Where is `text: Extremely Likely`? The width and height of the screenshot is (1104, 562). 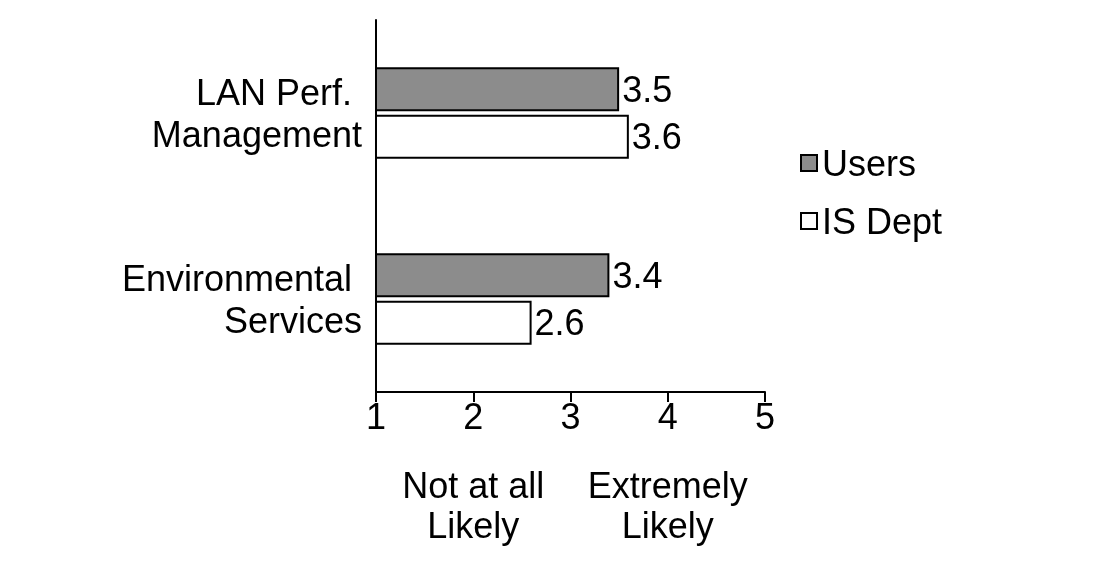 text: Extremely Likely is located at coordinates (667, 505).